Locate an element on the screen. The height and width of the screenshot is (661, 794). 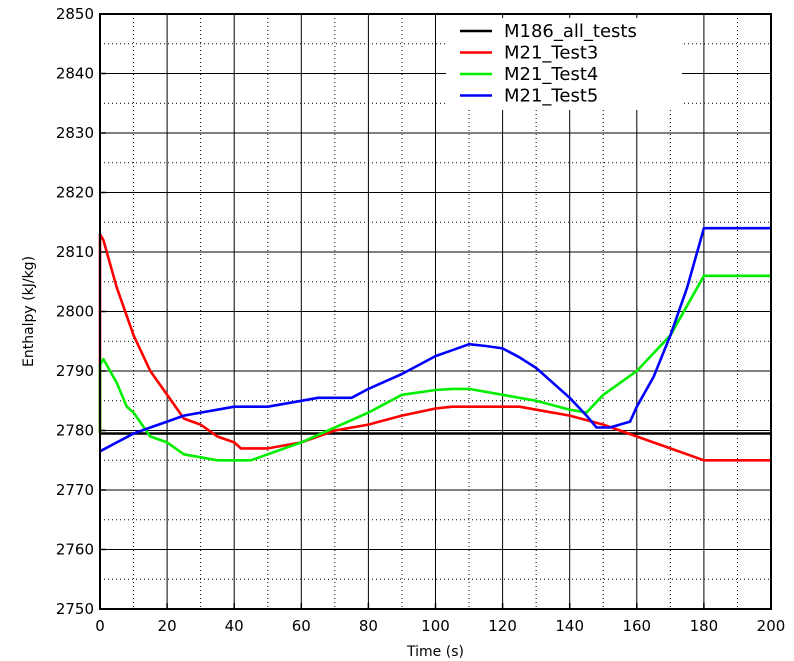
x-tick-label: 0 is located at coordinates (100, 626).